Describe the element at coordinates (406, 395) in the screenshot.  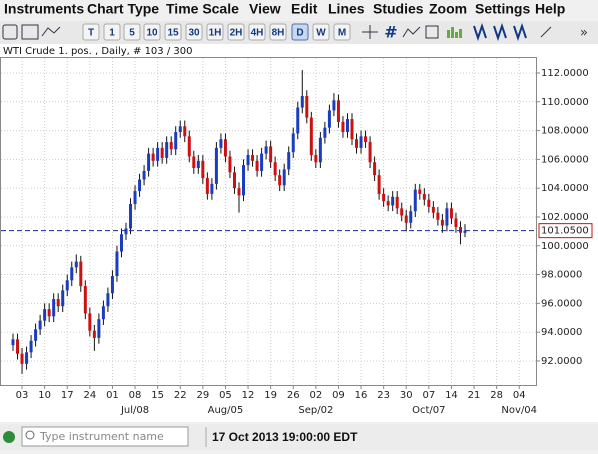
I see `x-tick-label: 30` at that location.